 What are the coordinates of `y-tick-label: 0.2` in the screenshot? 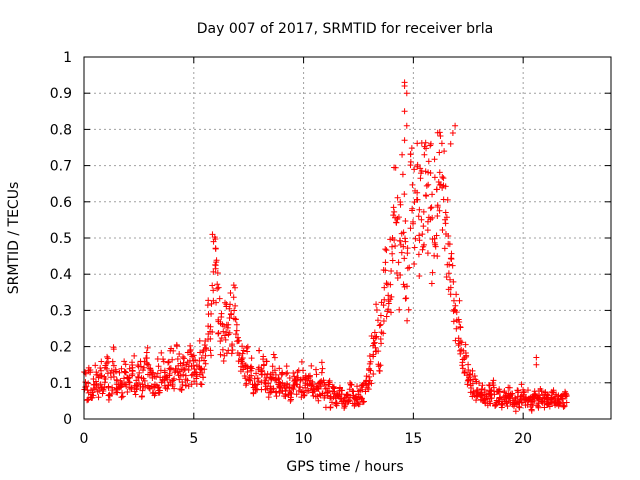 It's located at (61, 348).